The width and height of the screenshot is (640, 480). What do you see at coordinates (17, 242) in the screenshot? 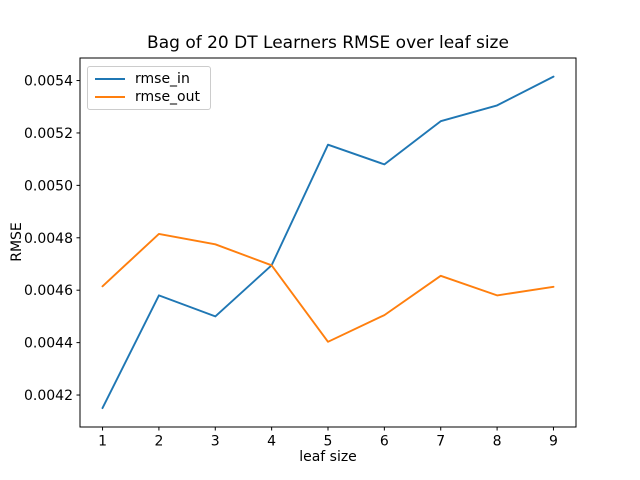
I see `y-axis-label: RMSE` at bounding box center [17, 242].